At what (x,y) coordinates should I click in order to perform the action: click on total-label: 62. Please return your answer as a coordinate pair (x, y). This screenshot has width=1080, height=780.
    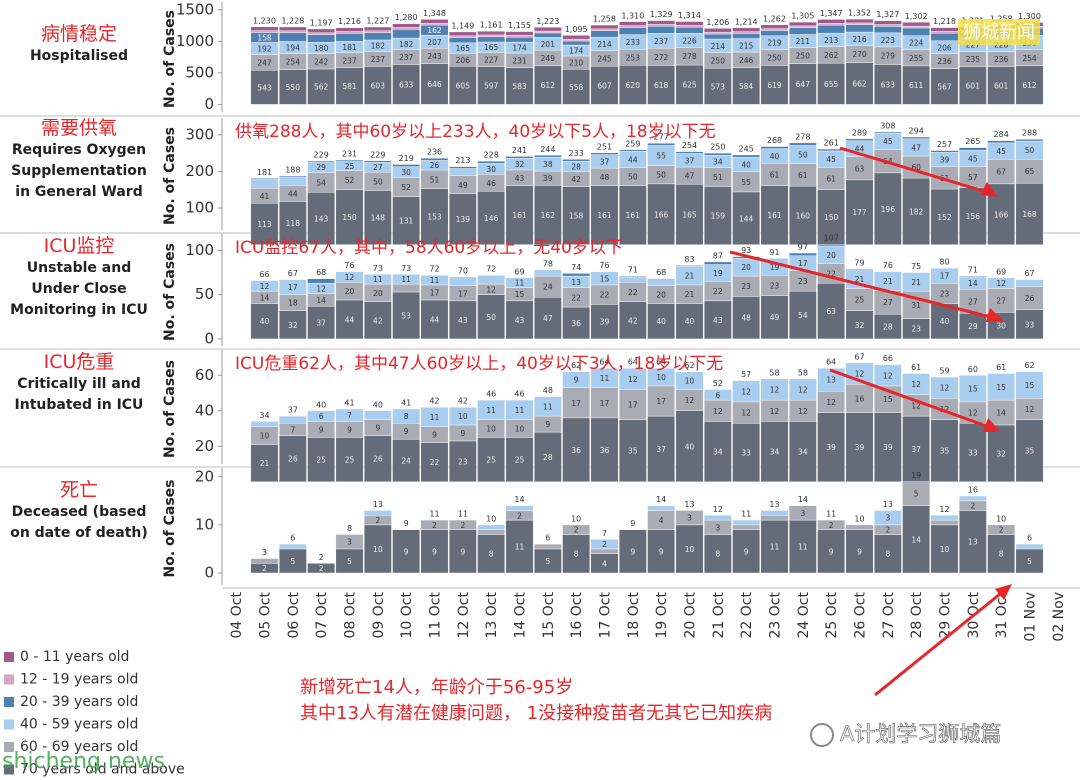
    Looking at the image, I should click on (1029, 365).